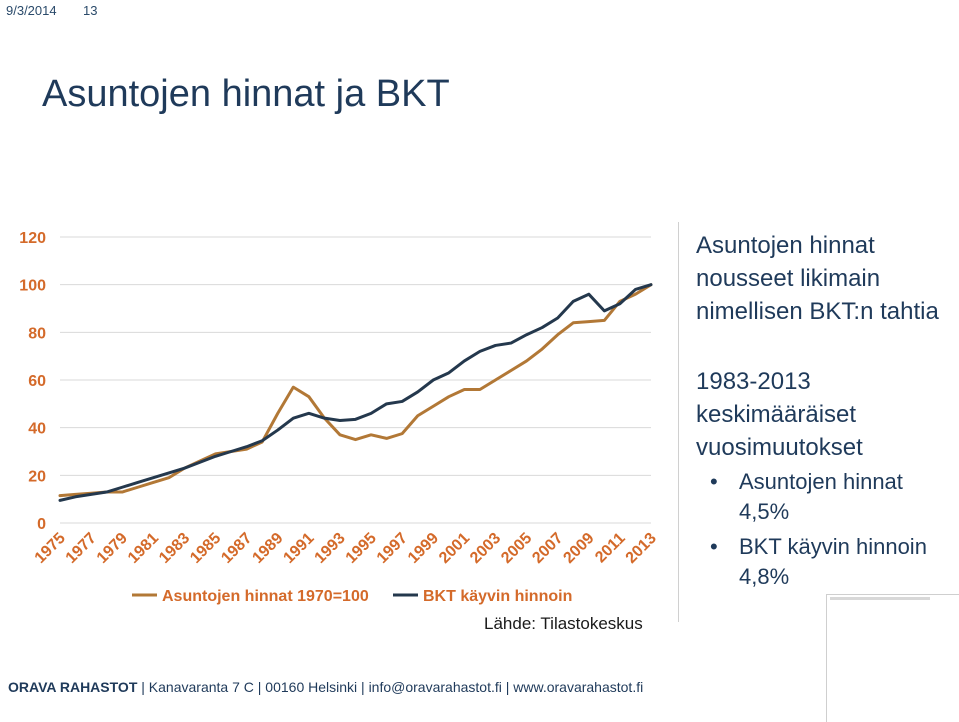 The height and width of the screenshot is (722, 959). I want to click on y-tick-label: 120, so click(32, 238).